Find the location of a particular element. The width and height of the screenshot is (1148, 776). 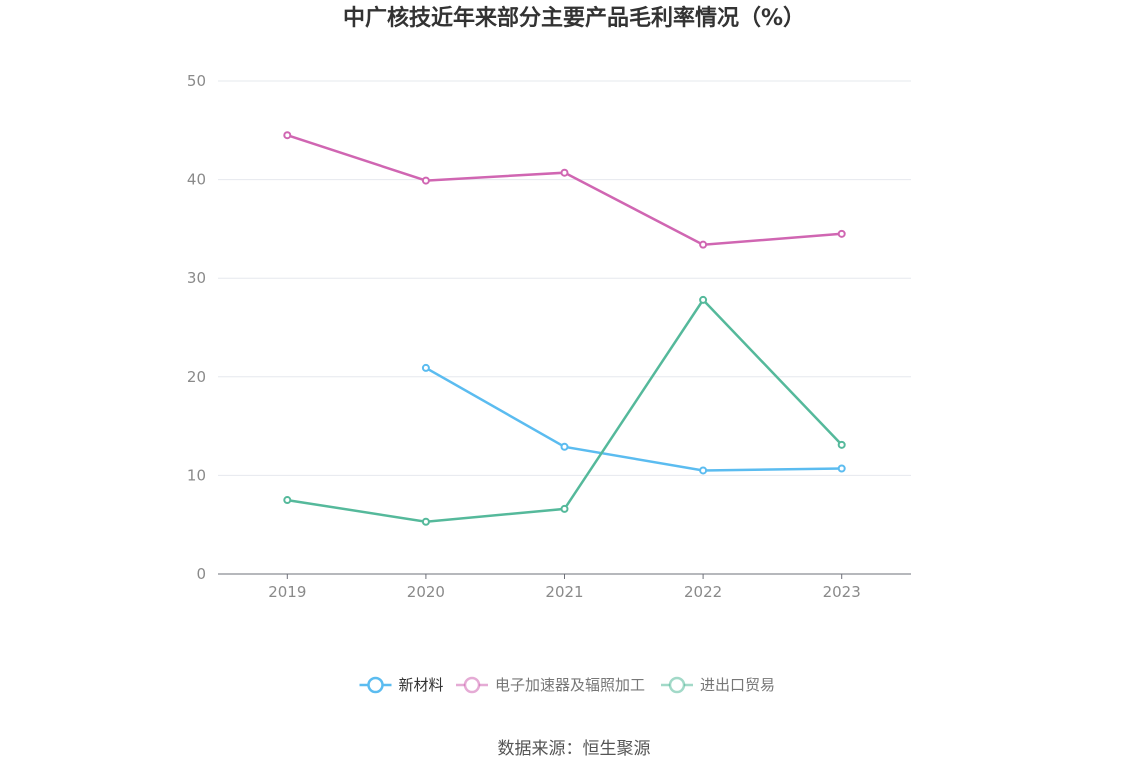

legend: 新材料 电子加速器及辐照加工 进出口贸易 is located at coordinates (567, 685).